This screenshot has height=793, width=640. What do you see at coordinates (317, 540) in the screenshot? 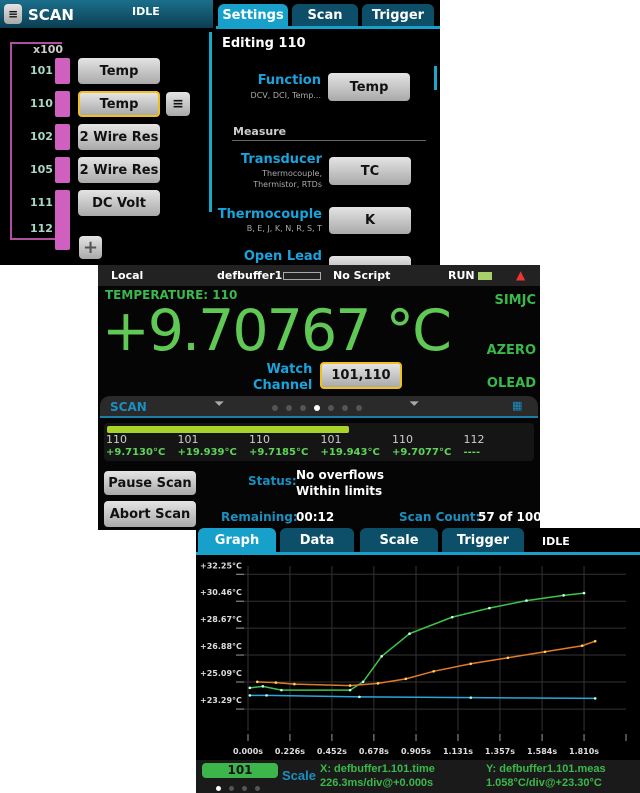
I see `tab-data: Data` at bounding box center [317, 540].